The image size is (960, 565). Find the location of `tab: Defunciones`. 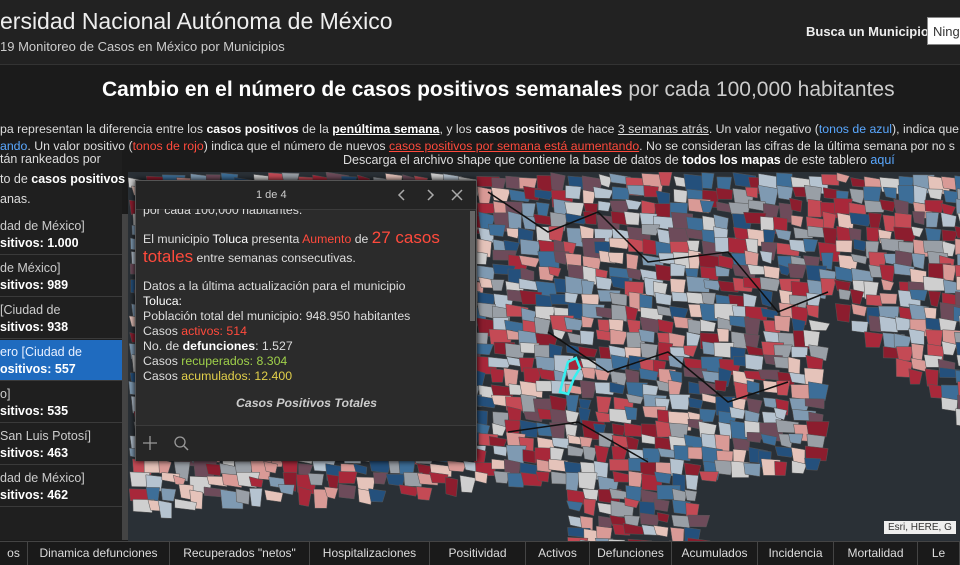

tab: Defunciones is located at coordinates (631, 553).